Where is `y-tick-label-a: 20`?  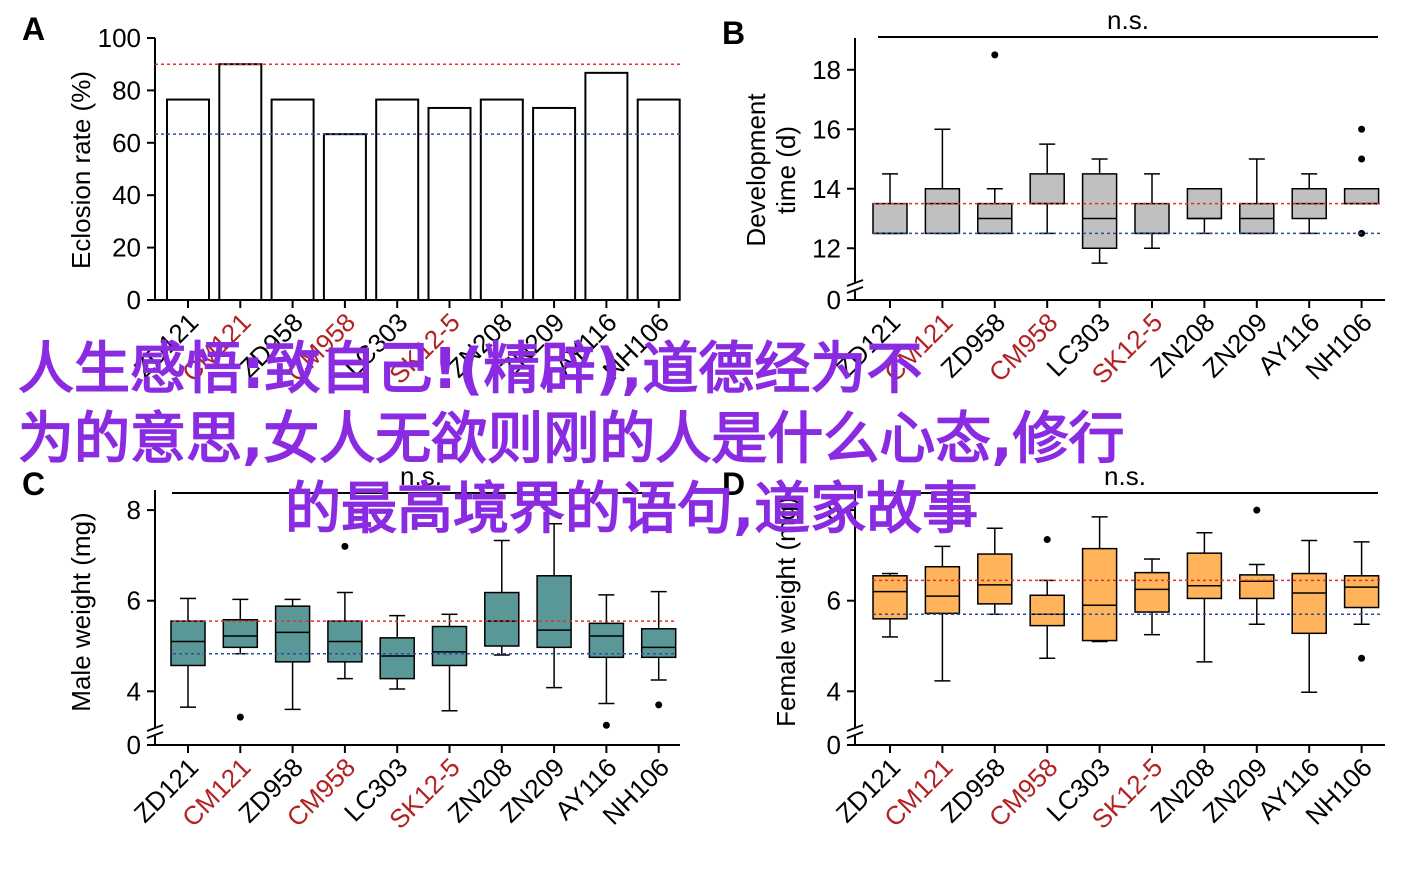 y-tick-label-a: 20 is located at coordinates (126, 248).